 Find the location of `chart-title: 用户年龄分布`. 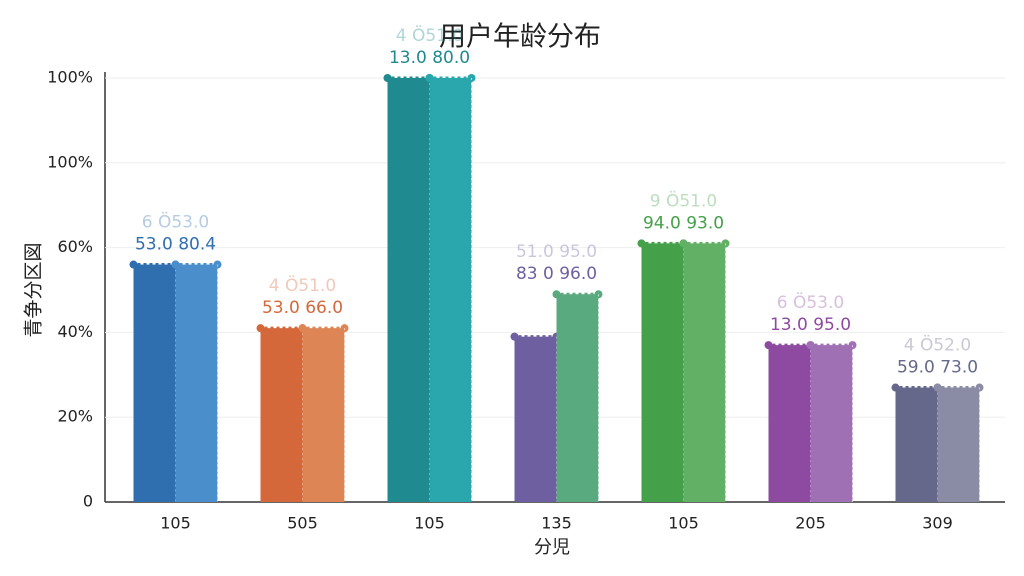

chart-title: 用户年龄分布 is located at coordinates (520, 37).